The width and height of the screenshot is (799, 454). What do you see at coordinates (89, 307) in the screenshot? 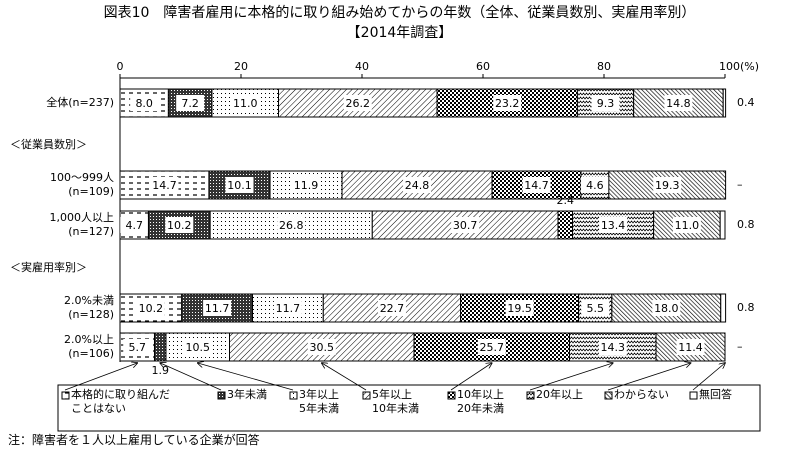
I see `y-tick-label: 2.0%未満 (n=128)` at bounding box center [89, 307].